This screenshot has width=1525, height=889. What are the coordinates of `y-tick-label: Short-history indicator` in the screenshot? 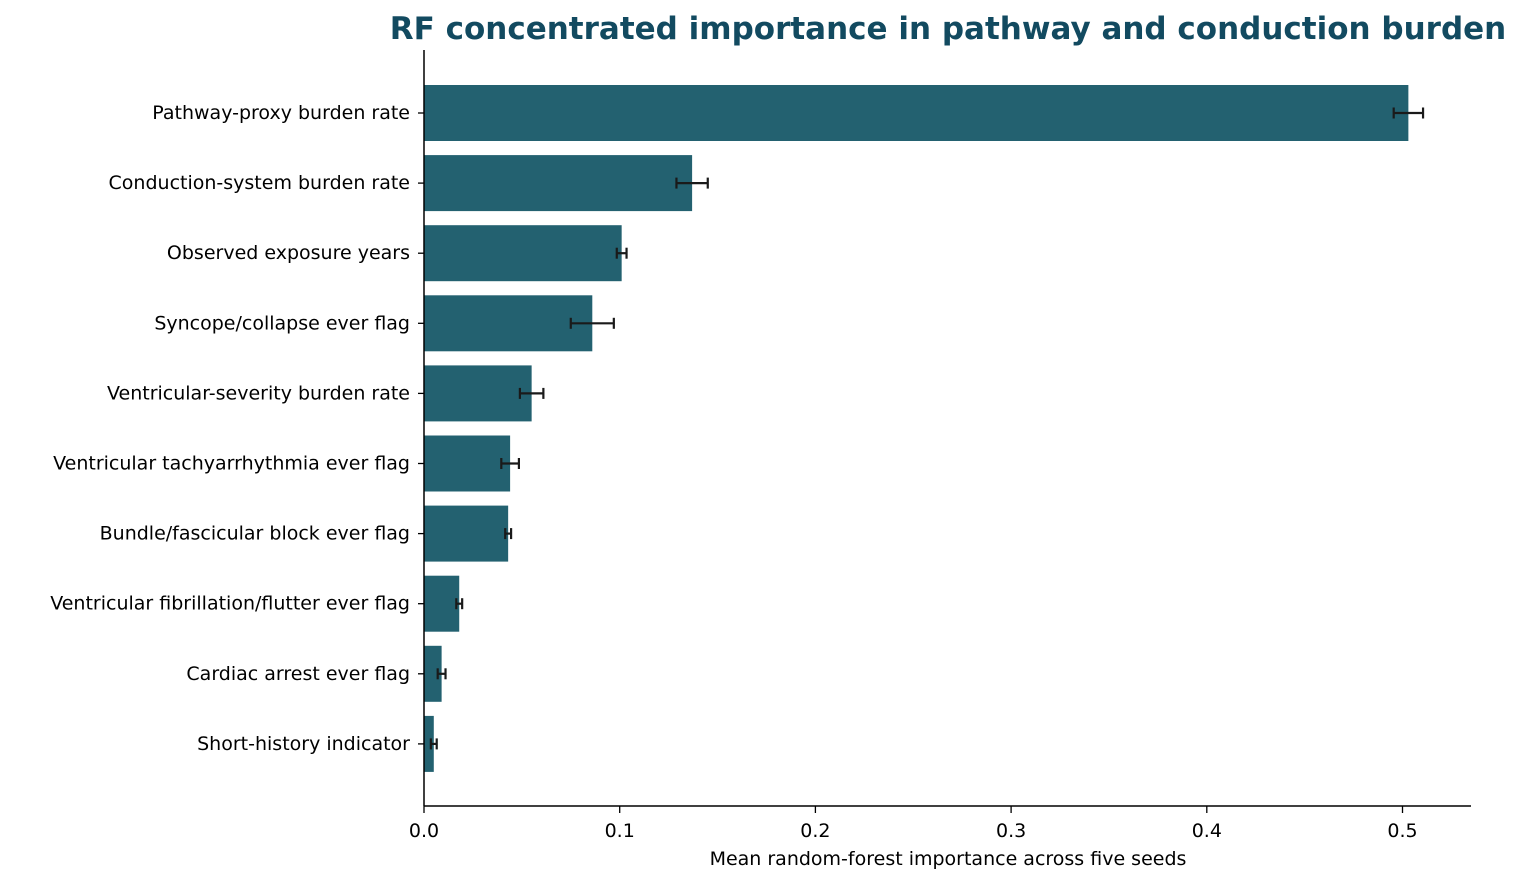 It's located at (303, 744).